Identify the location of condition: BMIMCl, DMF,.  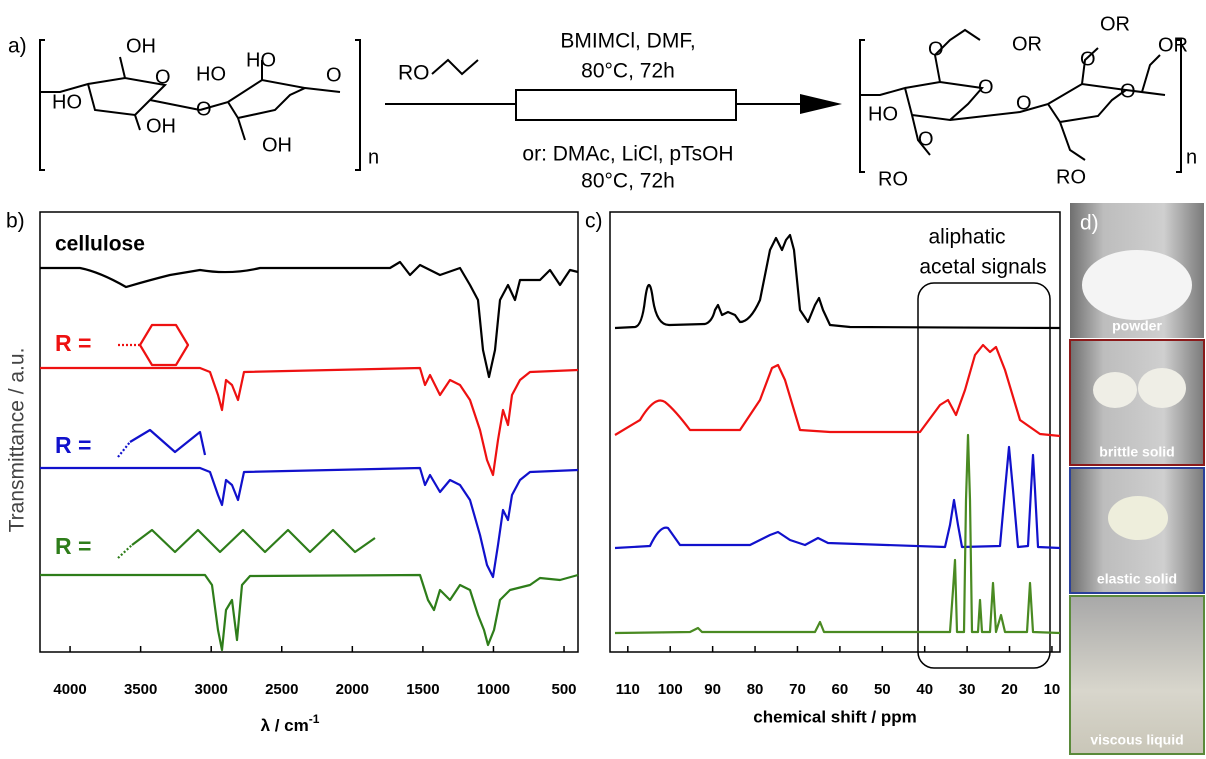
(627, 41).